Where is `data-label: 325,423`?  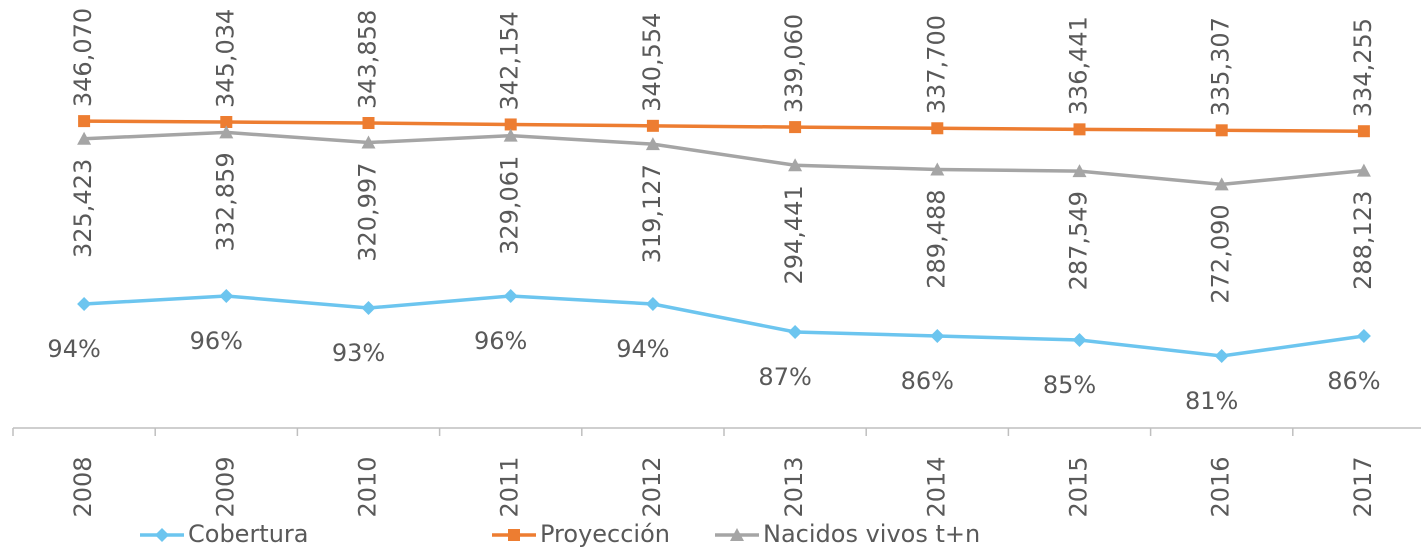 data-label: 325,423 is located at coordinates (83, 208).